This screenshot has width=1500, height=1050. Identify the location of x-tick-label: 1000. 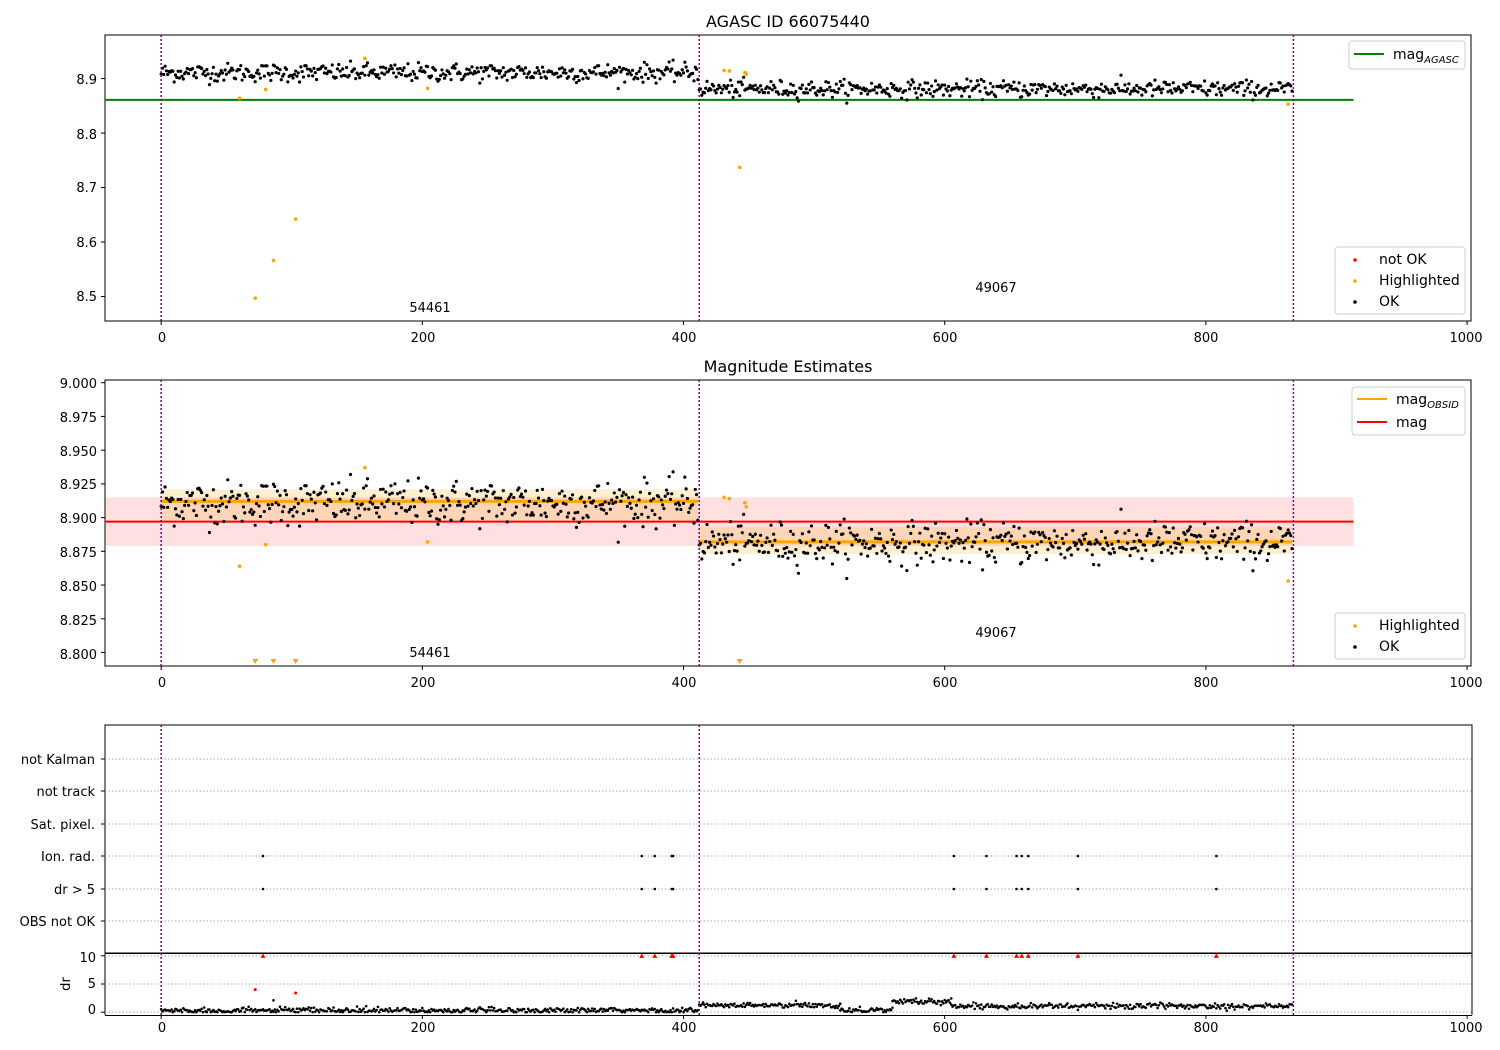
(1465, 338).